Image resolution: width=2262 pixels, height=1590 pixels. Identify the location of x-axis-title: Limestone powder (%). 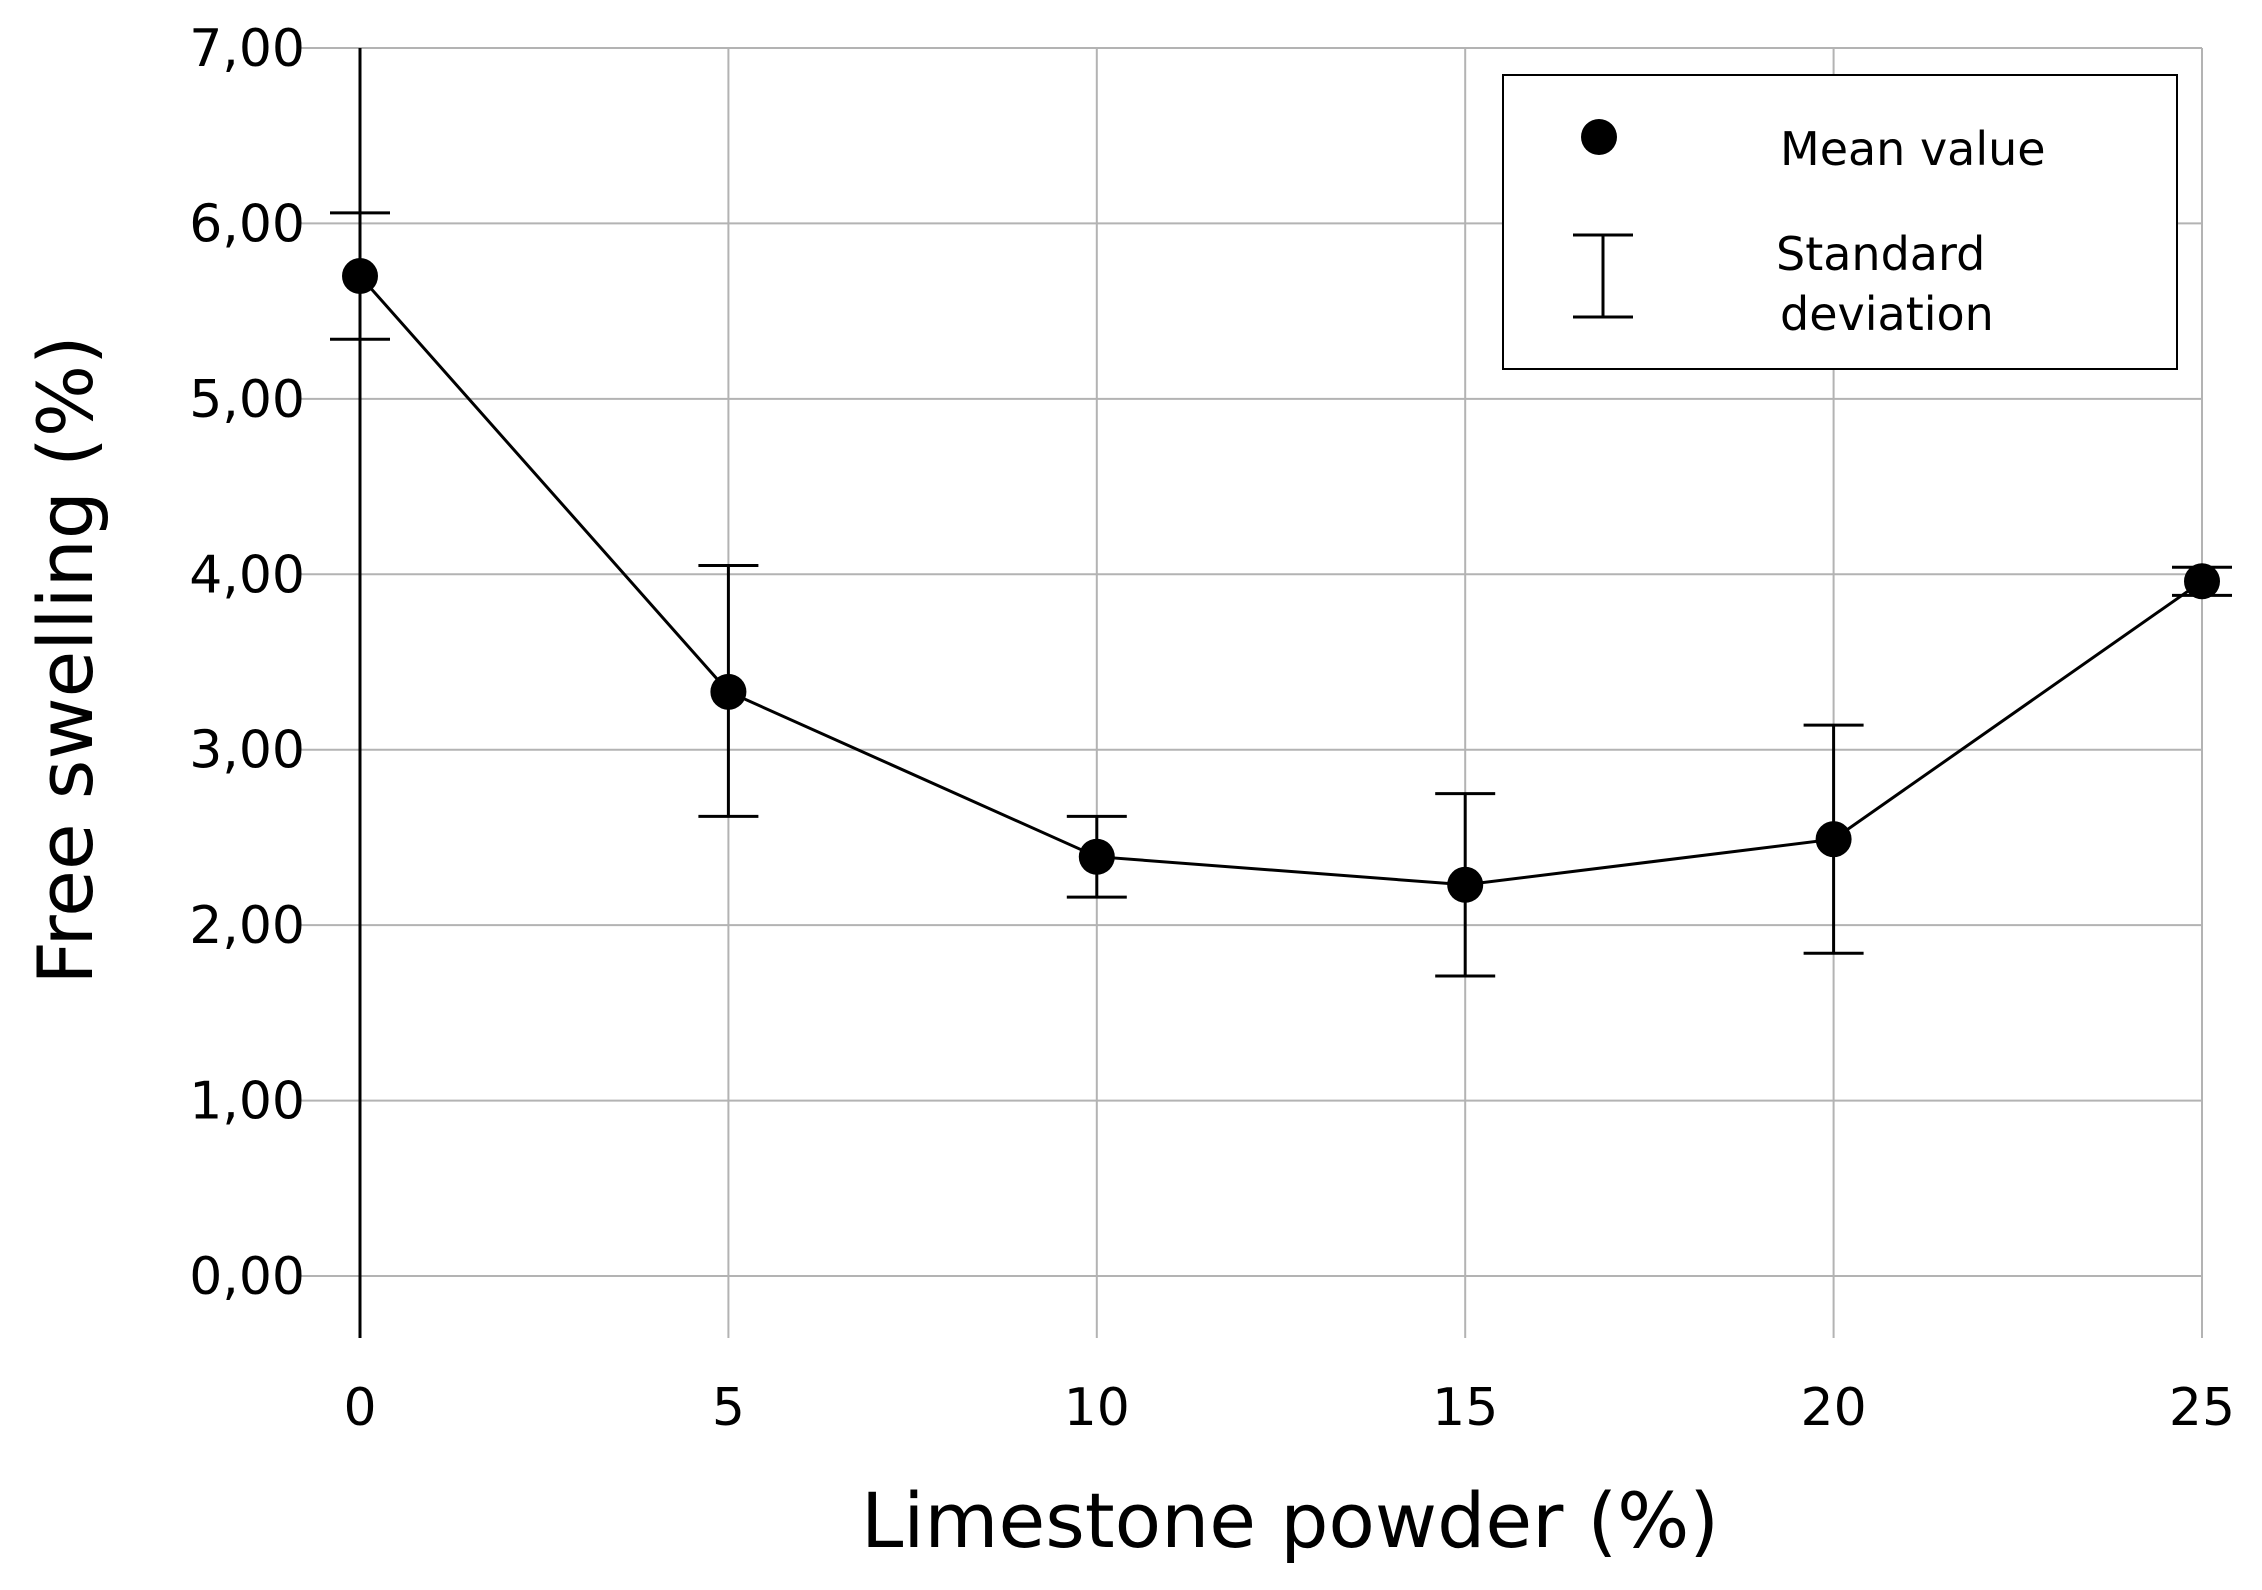
(1290, 1520).